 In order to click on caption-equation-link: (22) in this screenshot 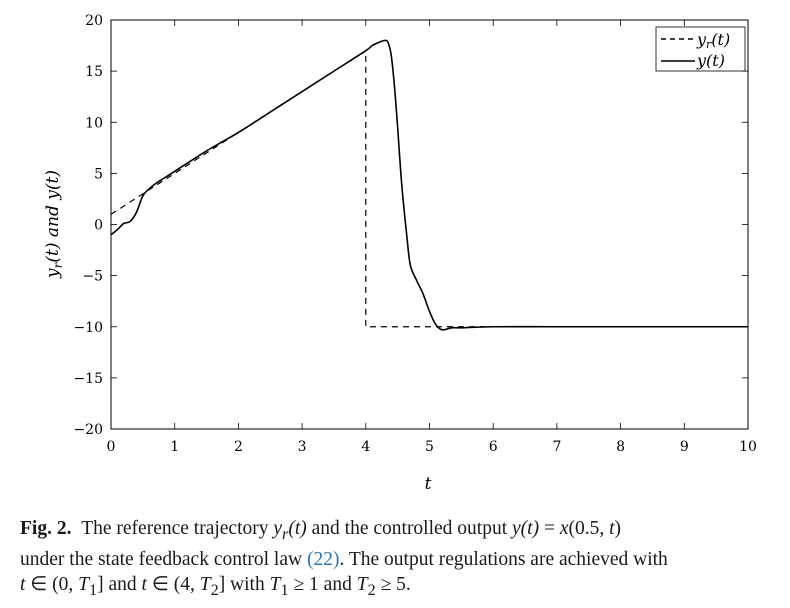, I will do `click(323, 559)`.